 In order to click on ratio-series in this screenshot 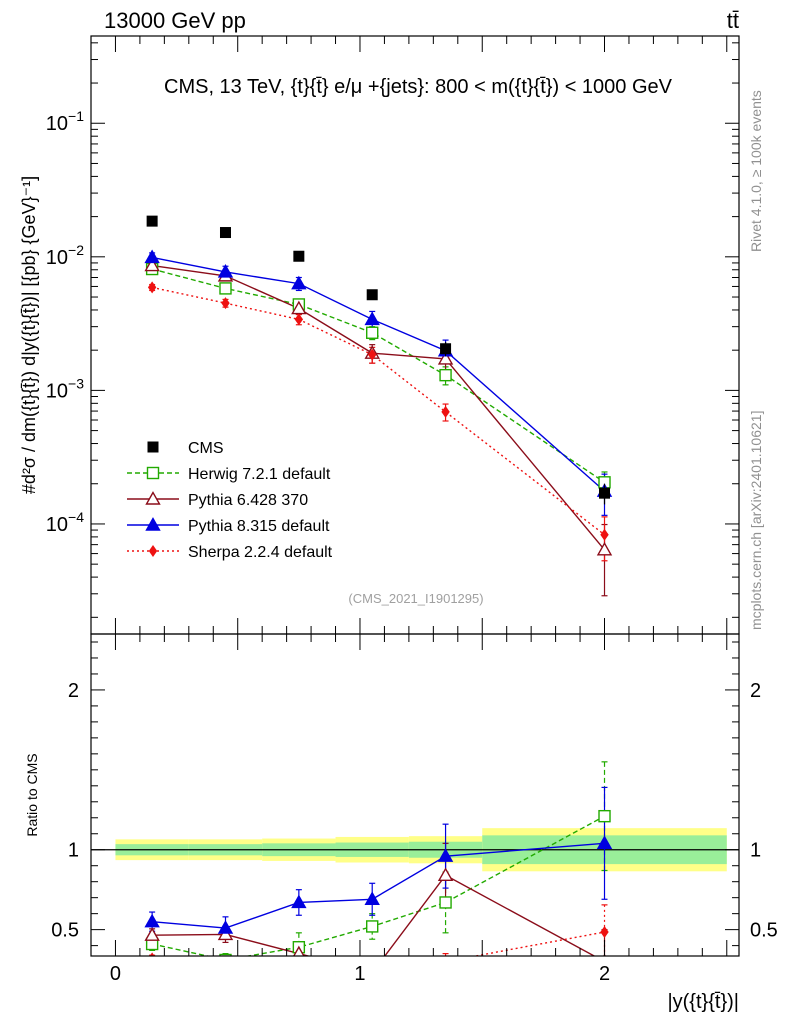, I will do `click(378, 869)`.